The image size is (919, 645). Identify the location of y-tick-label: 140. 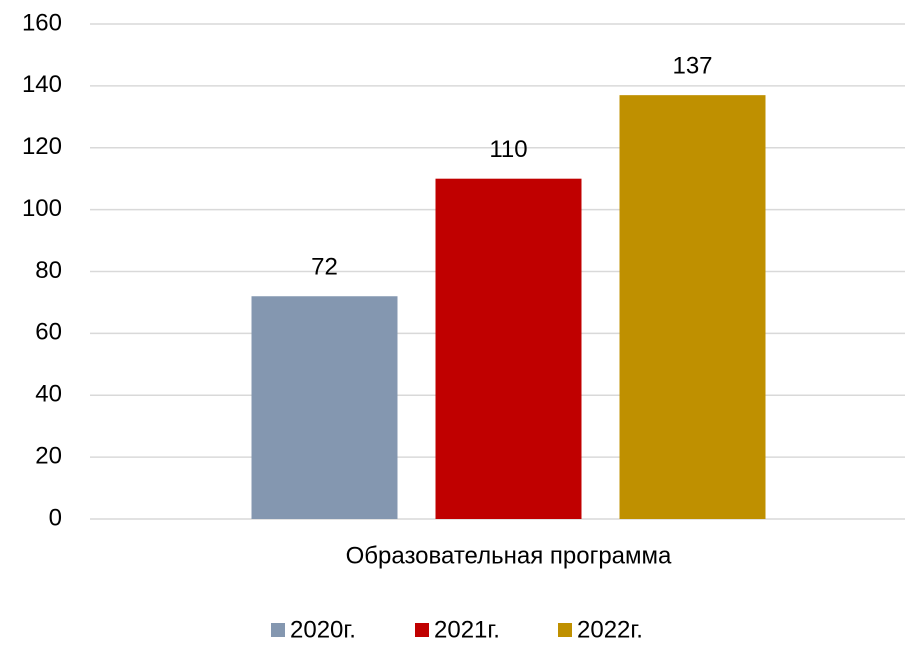
(42, 84).